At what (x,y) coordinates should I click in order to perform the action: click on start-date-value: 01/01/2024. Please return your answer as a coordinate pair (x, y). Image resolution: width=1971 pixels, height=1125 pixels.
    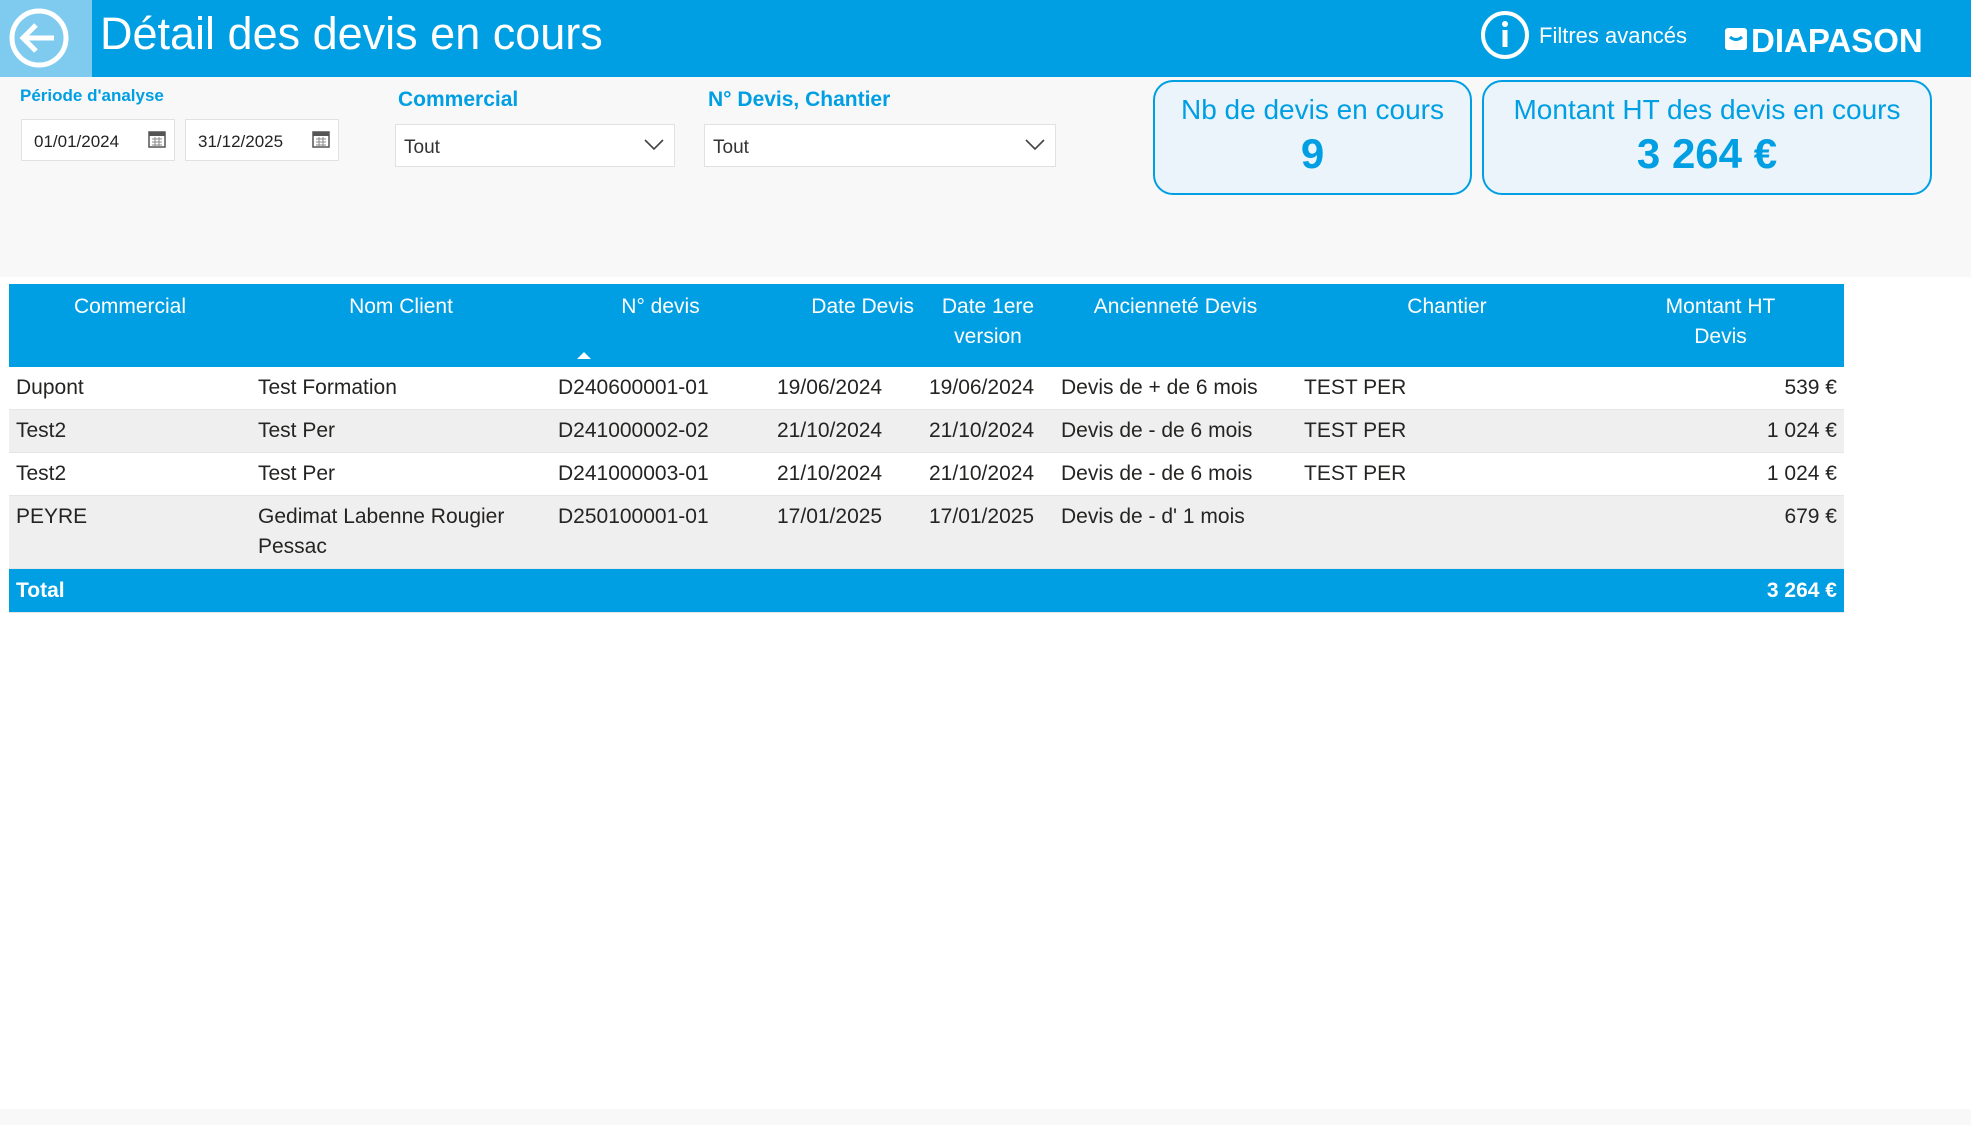
    Looking at the image, I should click on (77, 141).